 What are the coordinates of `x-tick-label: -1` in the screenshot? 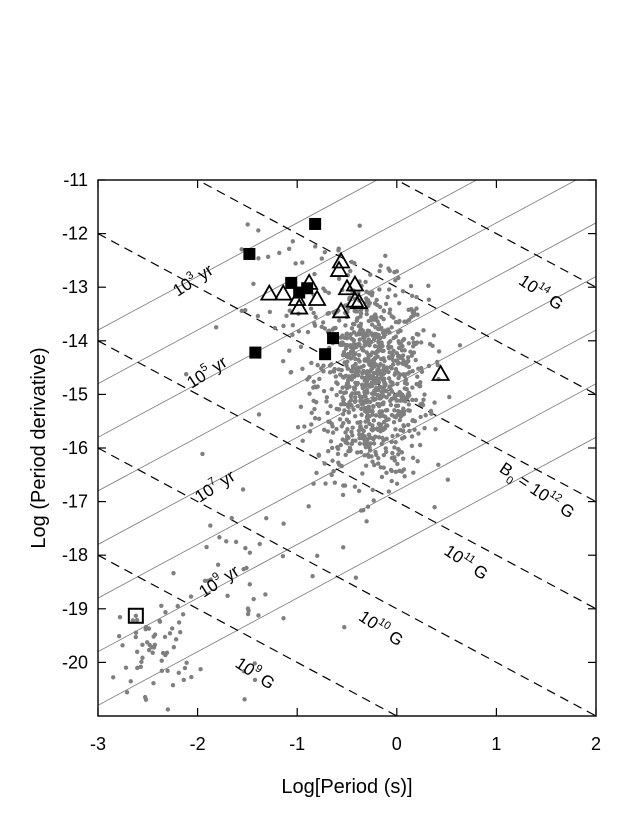 It's located at (297, 744).